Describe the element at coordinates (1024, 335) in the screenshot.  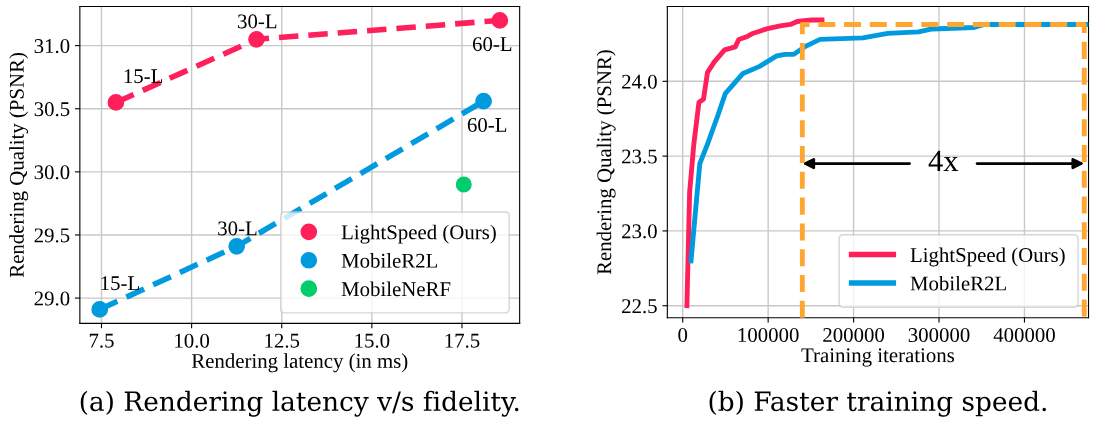
I see `x-tick-label: 400000` at that location.